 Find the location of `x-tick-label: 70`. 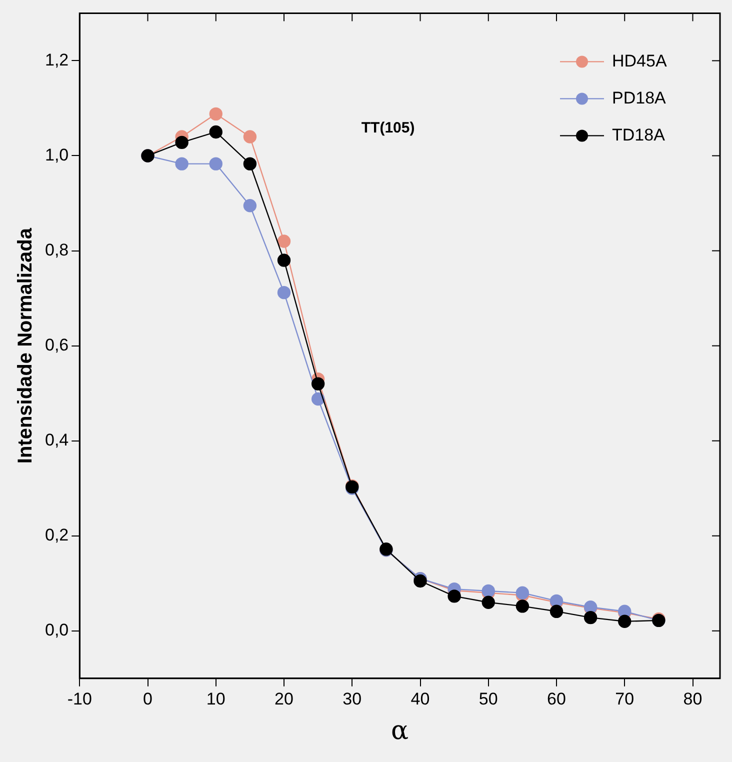

x-tick-label: 70 is located at coordinates (624, 698).